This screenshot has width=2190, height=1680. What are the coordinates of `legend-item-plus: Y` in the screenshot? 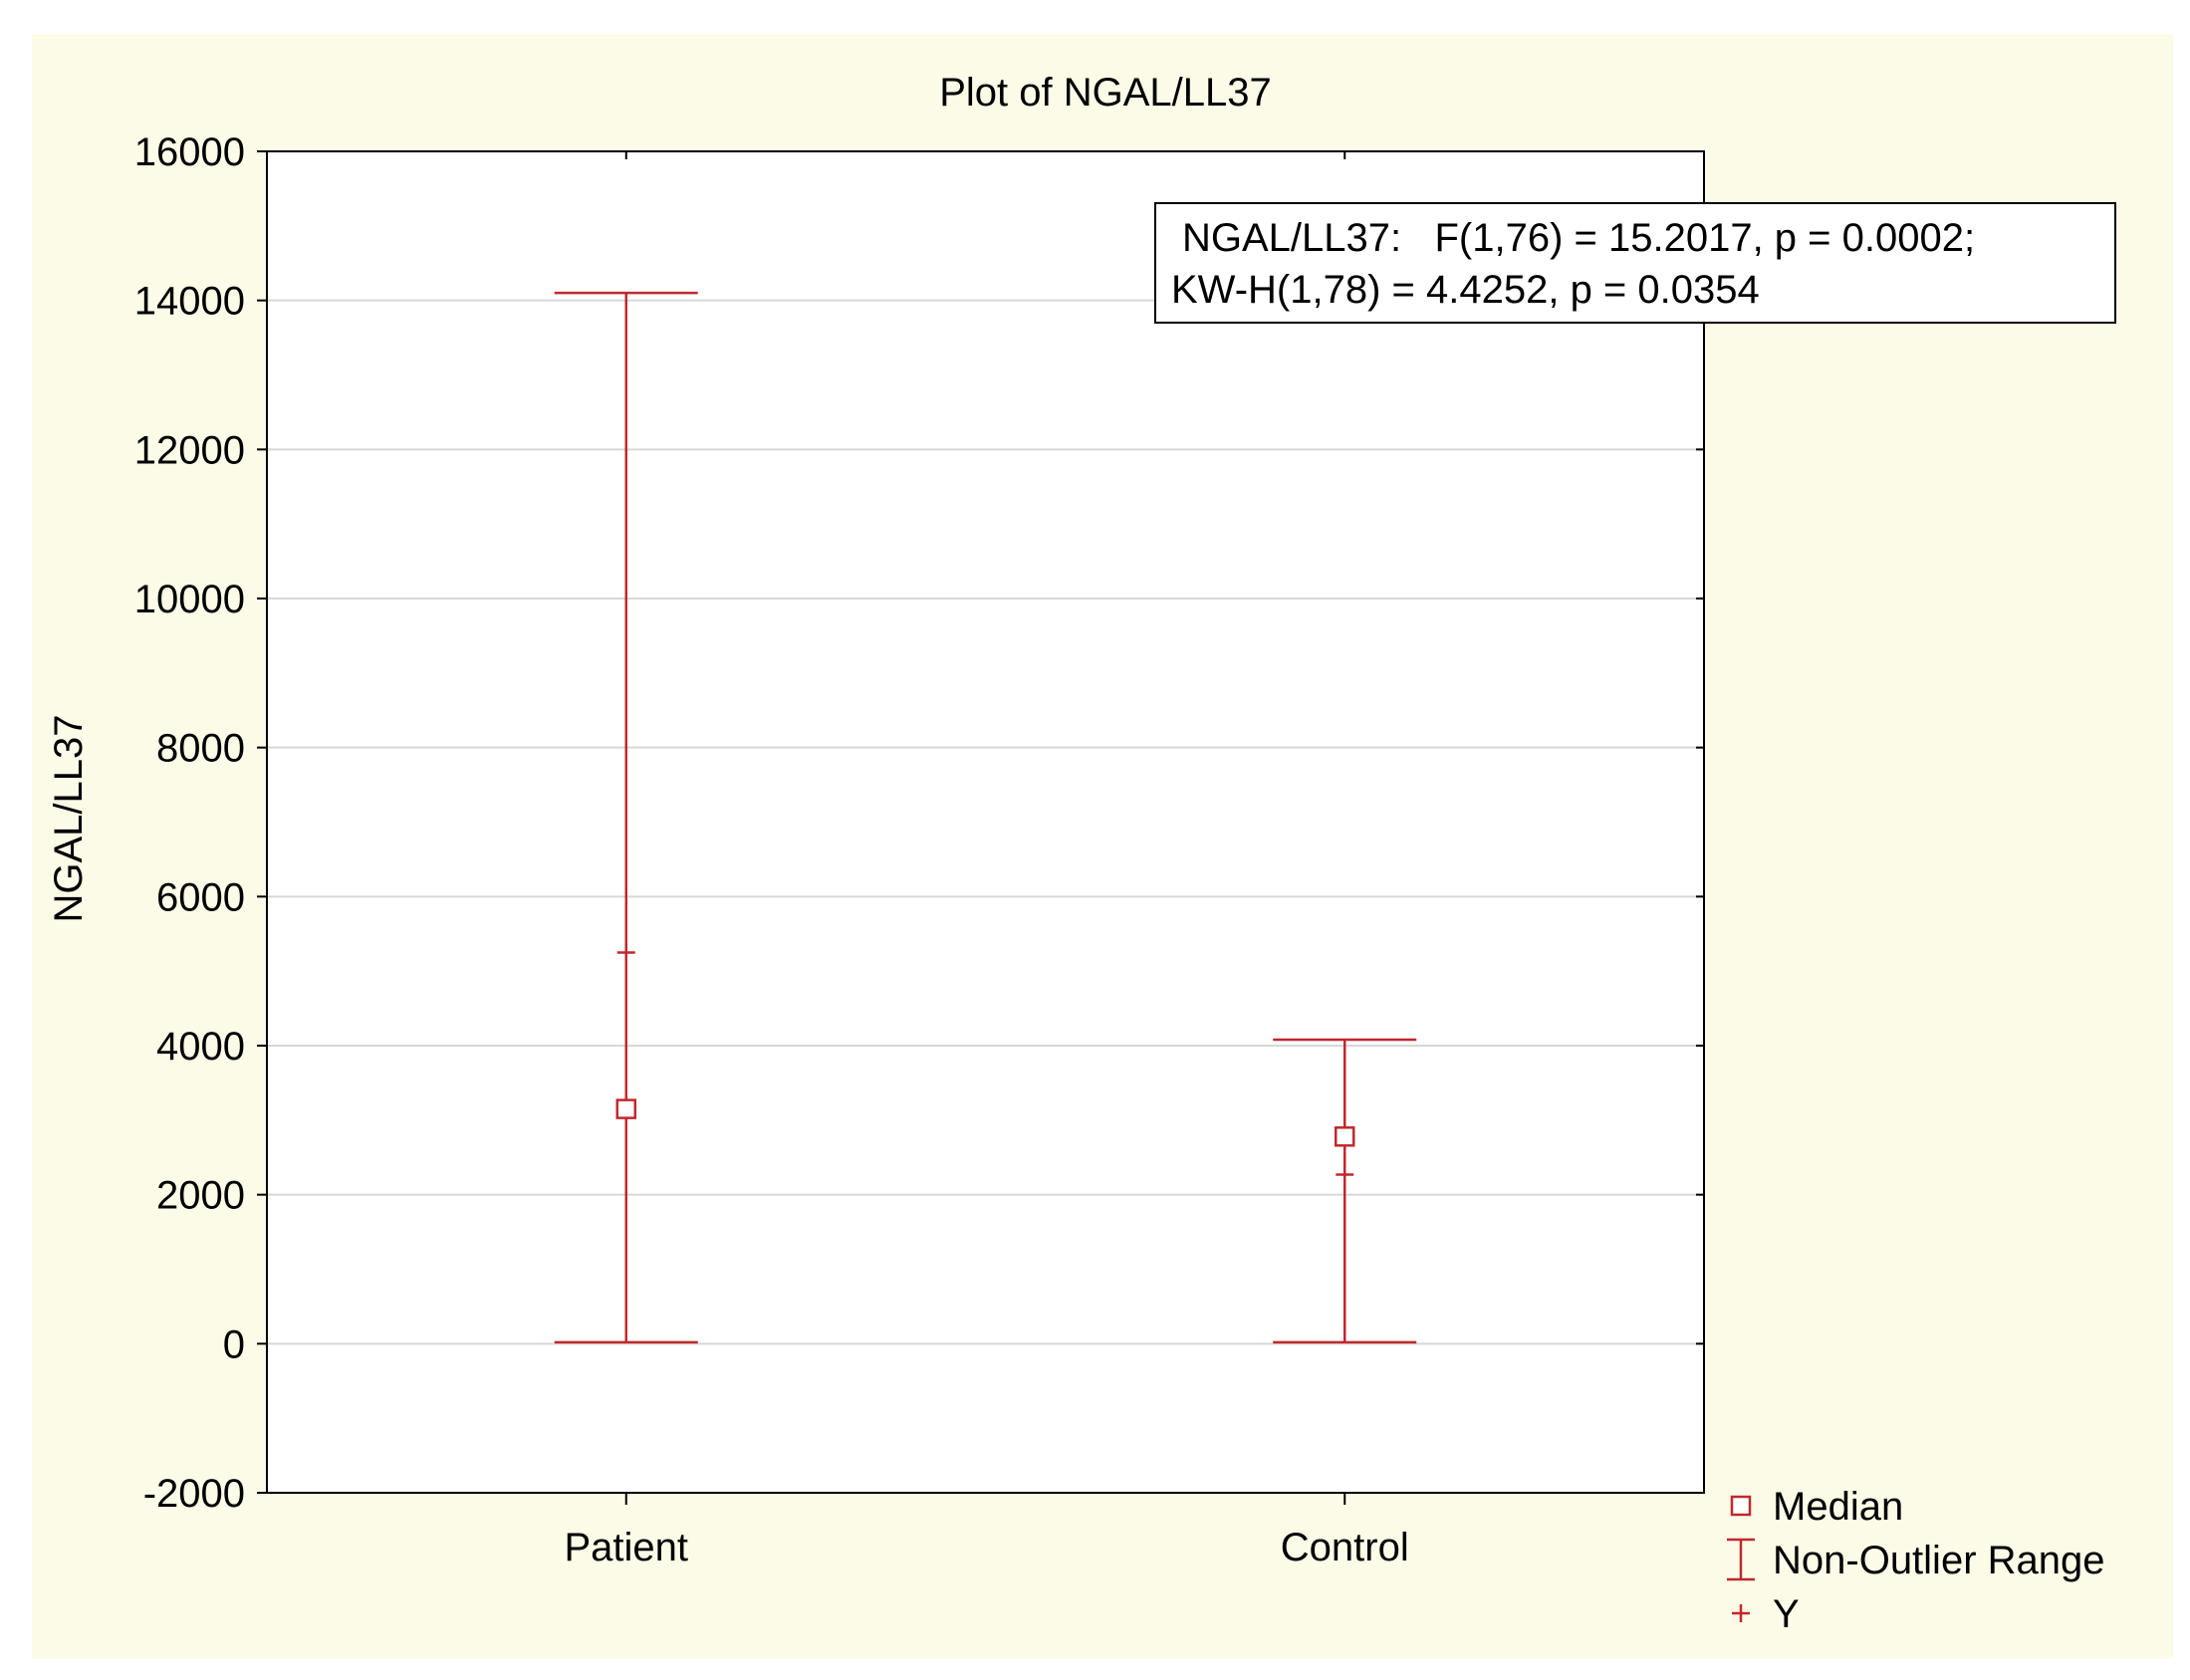 It's located at (1766, 1614).